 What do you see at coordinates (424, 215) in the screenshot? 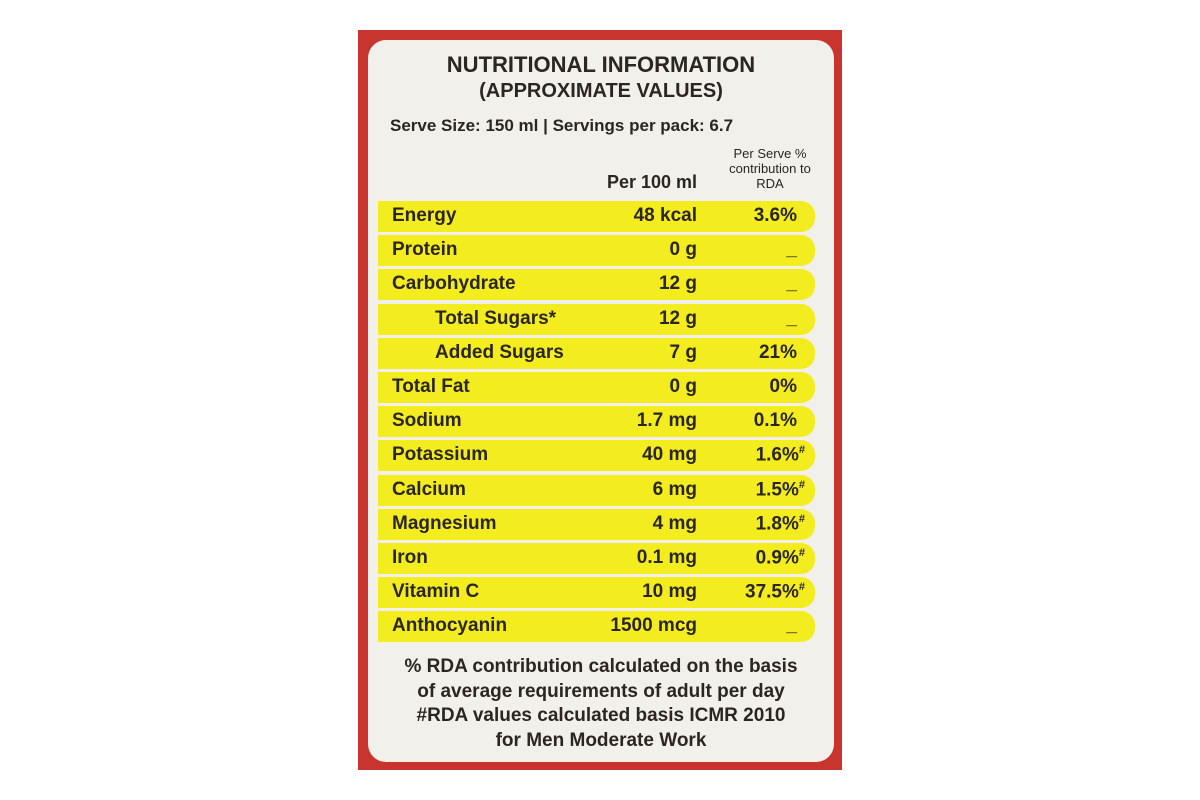
I see `nutrient-name: Energy` at bounding box center [424, 215].